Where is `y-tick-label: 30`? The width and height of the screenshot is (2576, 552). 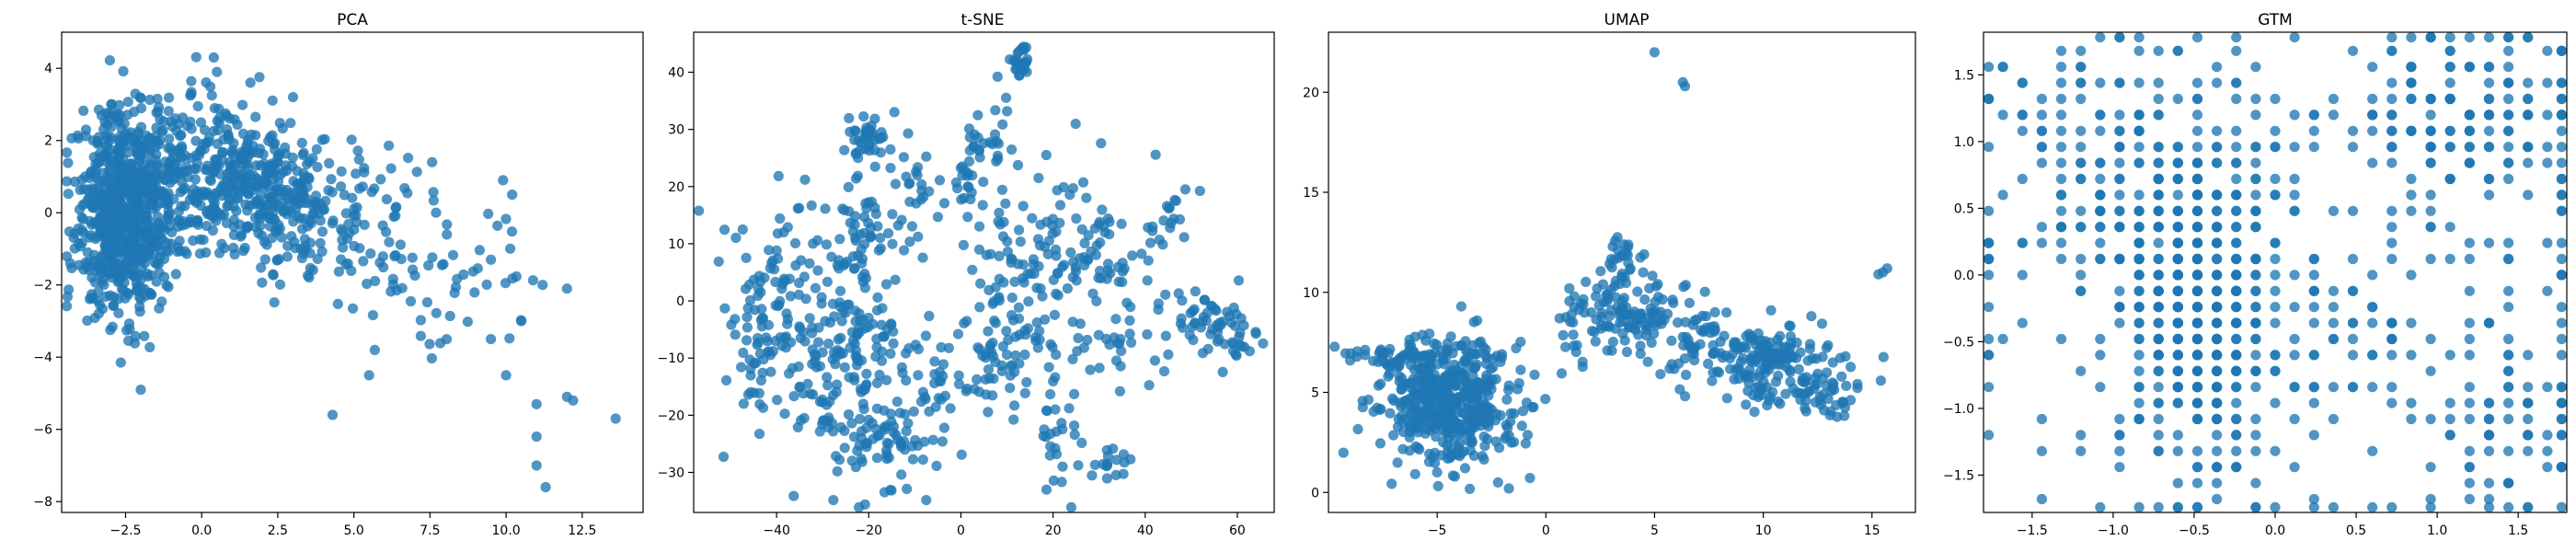
y-tick-label: 30 is located at coordinates (676, 130).